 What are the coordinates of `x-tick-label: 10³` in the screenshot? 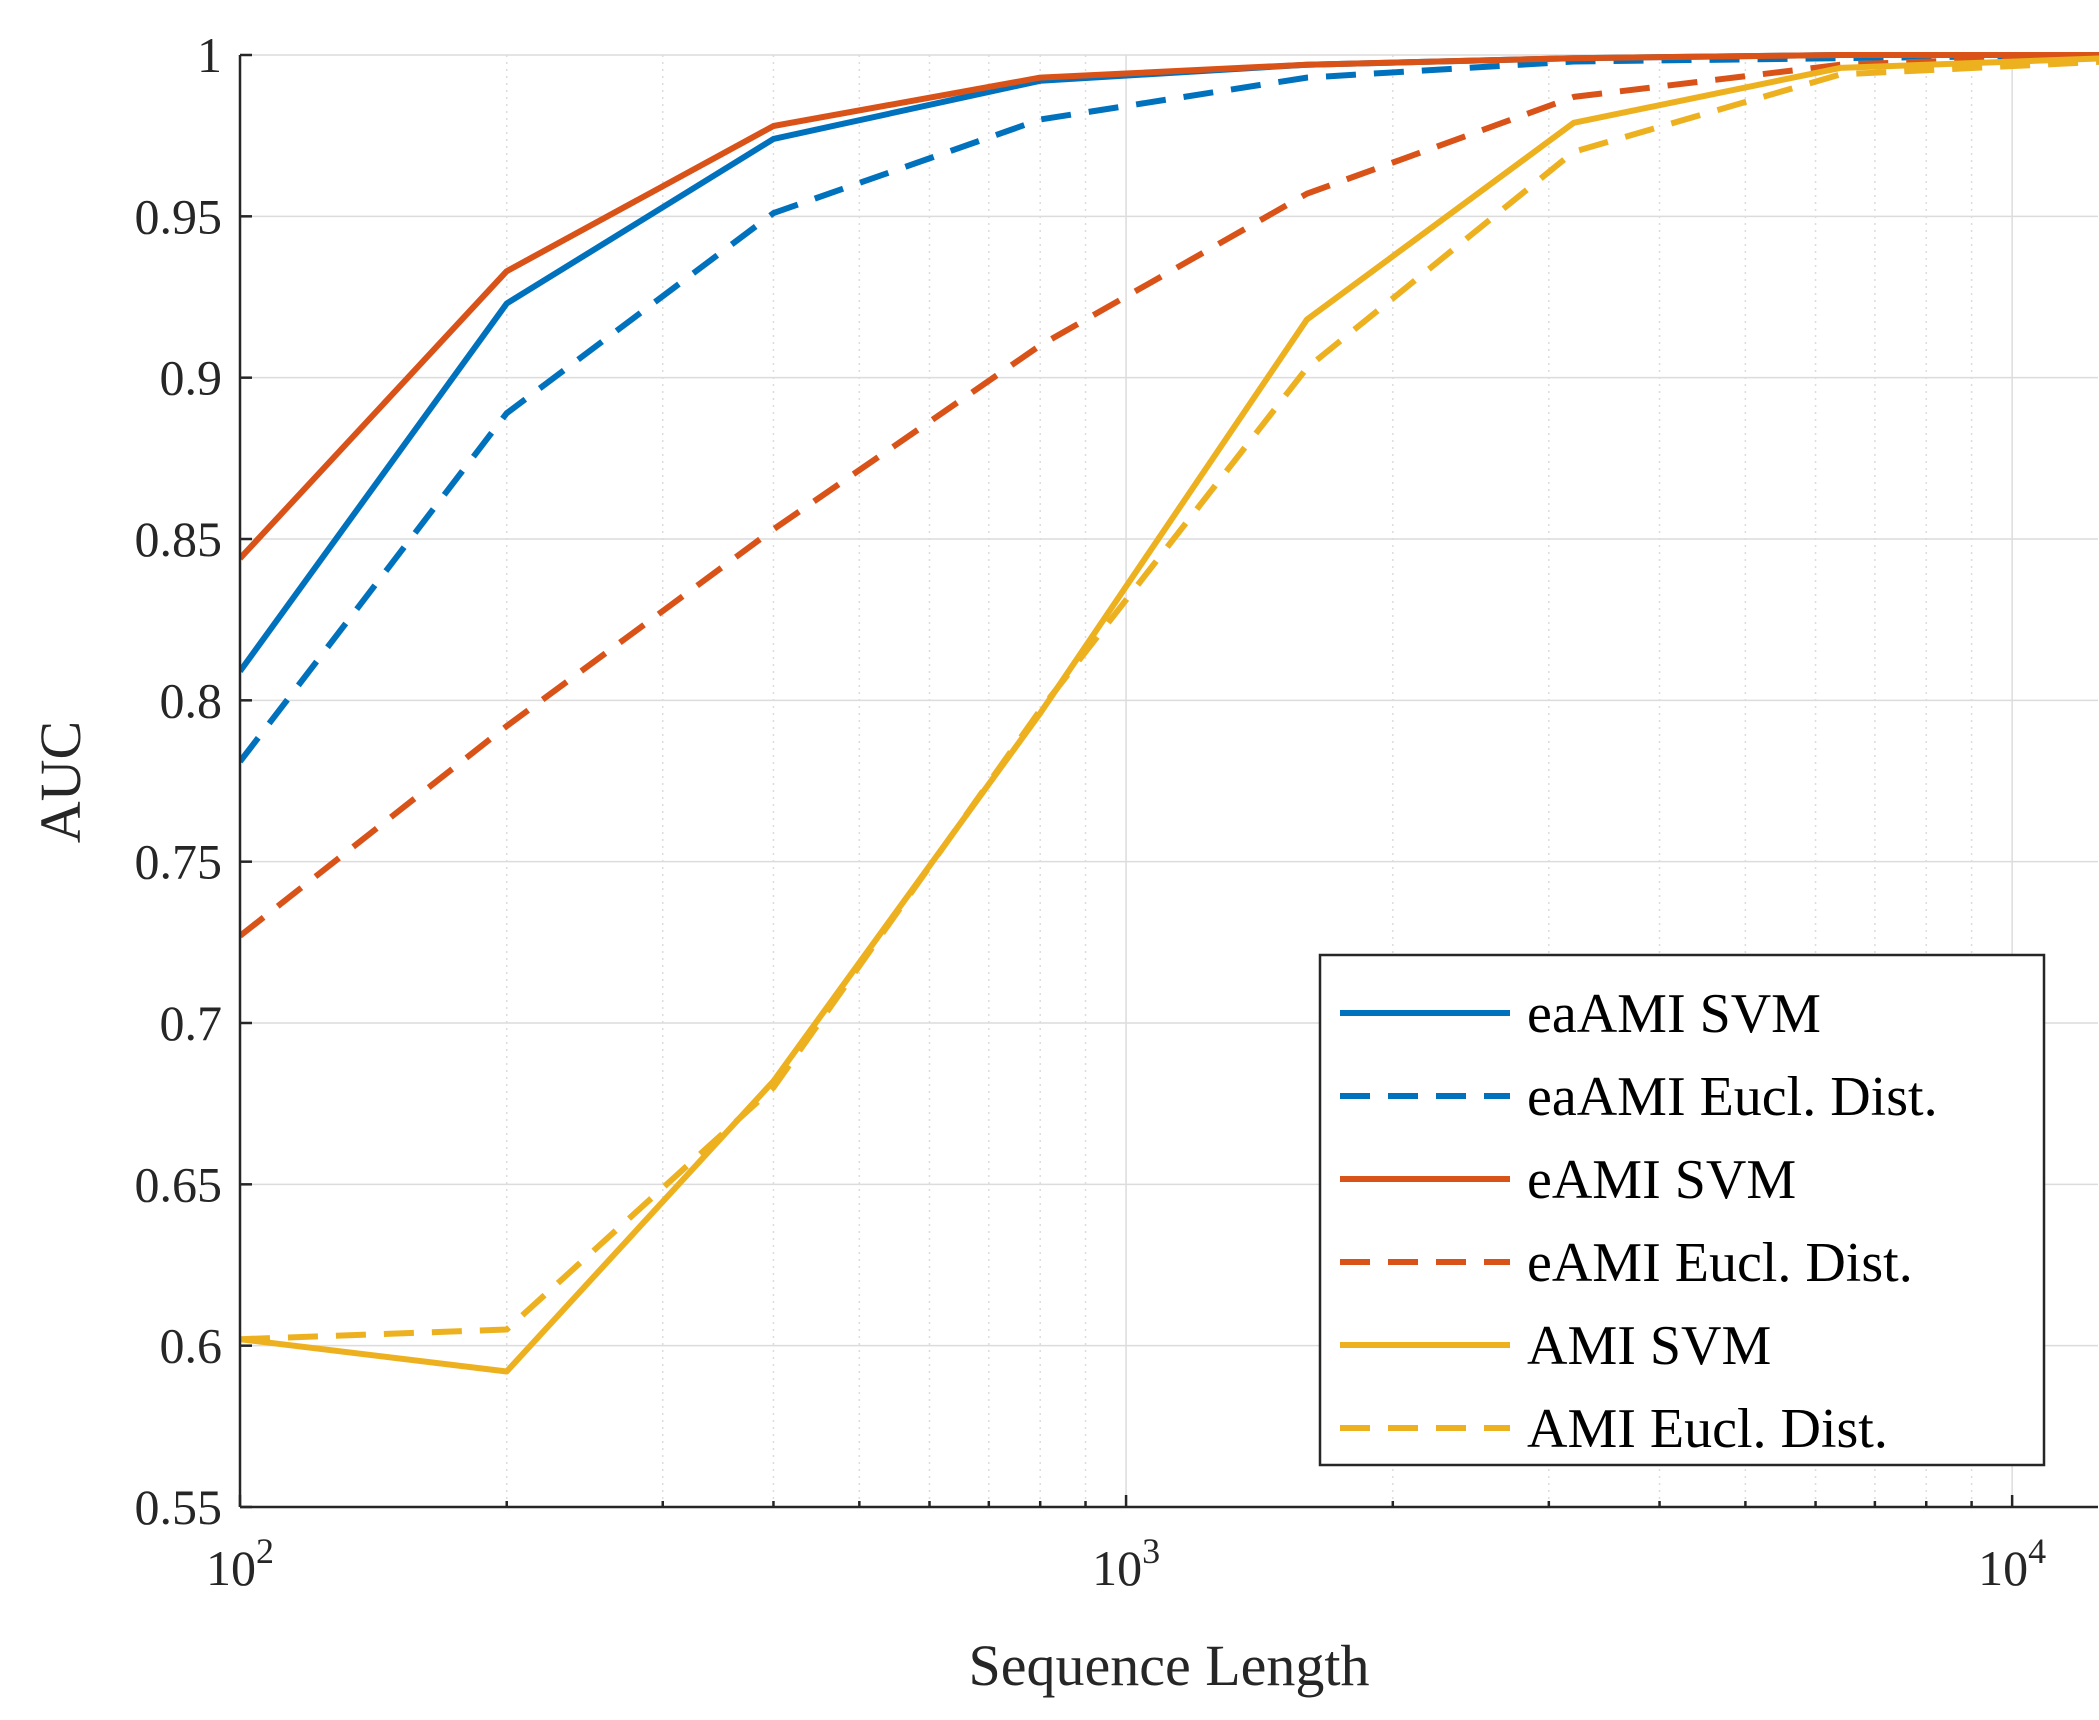 It's located at (1126, 1563).